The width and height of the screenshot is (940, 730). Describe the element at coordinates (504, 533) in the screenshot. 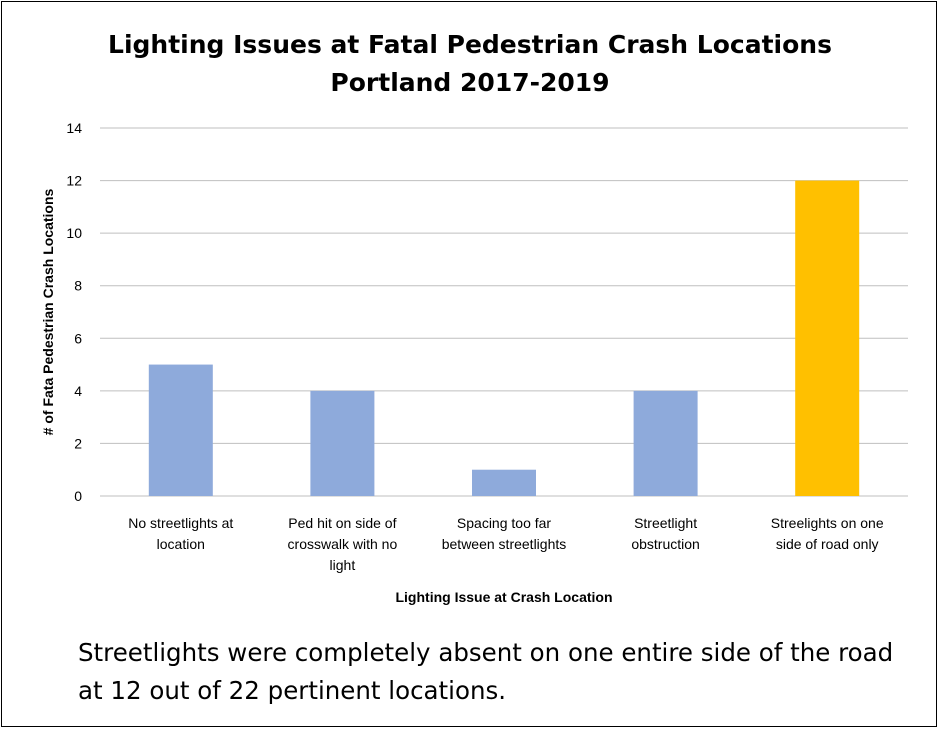

I see `x-tick-label: Spacing too far between streetlights` at that location.